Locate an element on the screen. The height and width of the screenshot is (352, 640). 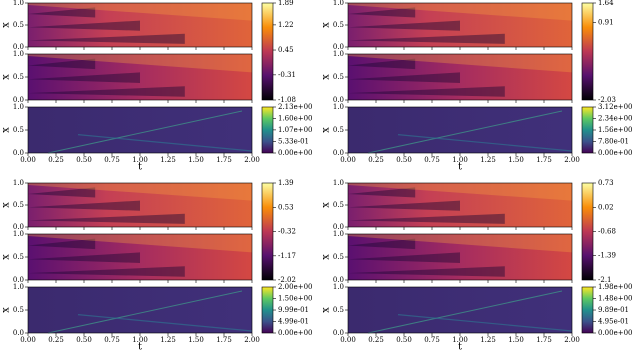
colorbar-tick-label: -1.08 is located at coordinates (287, 100).